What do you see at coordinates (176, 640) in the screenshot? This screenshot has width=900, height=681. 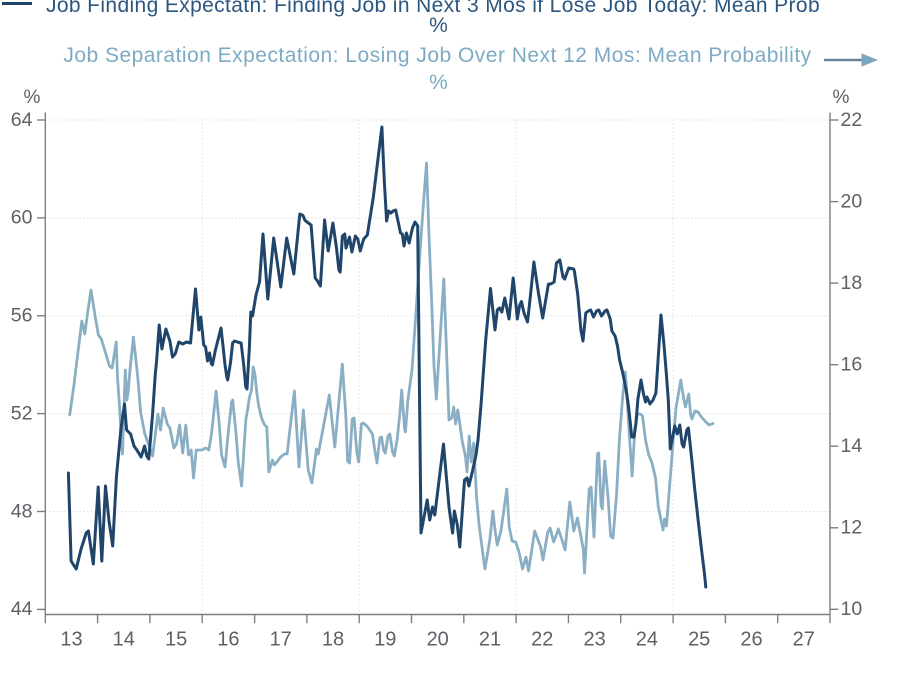 I see `svg-text: 15` at bounding box center [176, 640].